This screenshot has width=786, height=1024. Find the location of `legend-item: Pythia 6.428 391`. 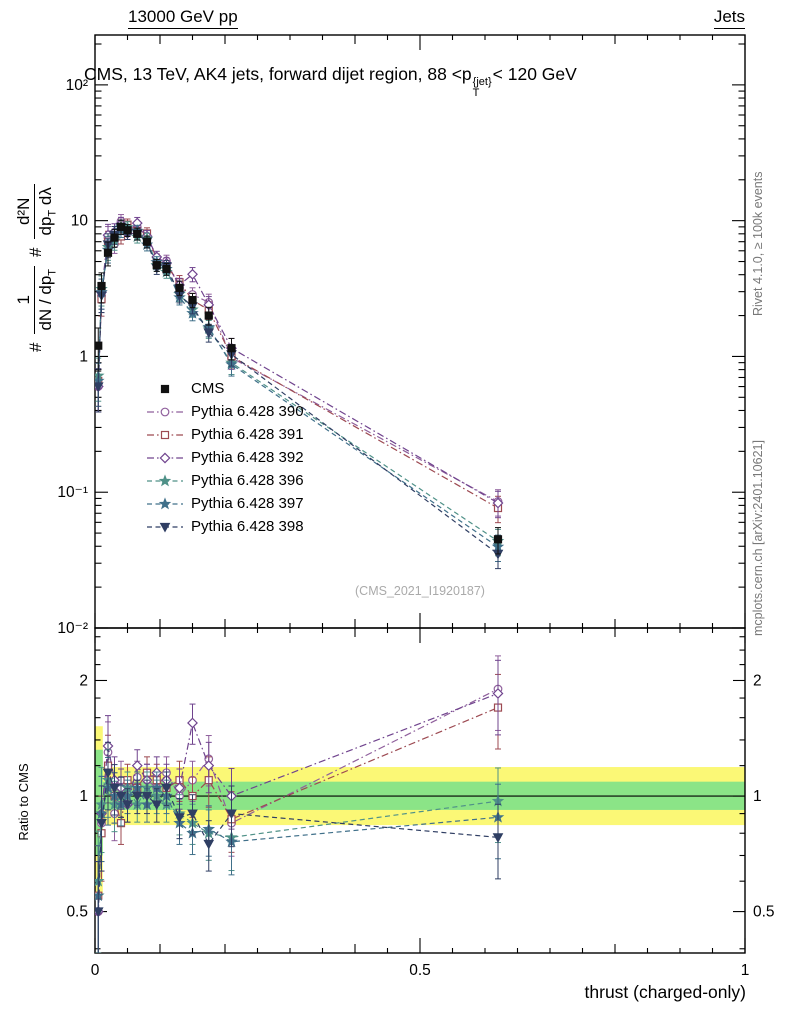

legend-item: Pythia 6.428 391 is located at coordinates (225, 434).